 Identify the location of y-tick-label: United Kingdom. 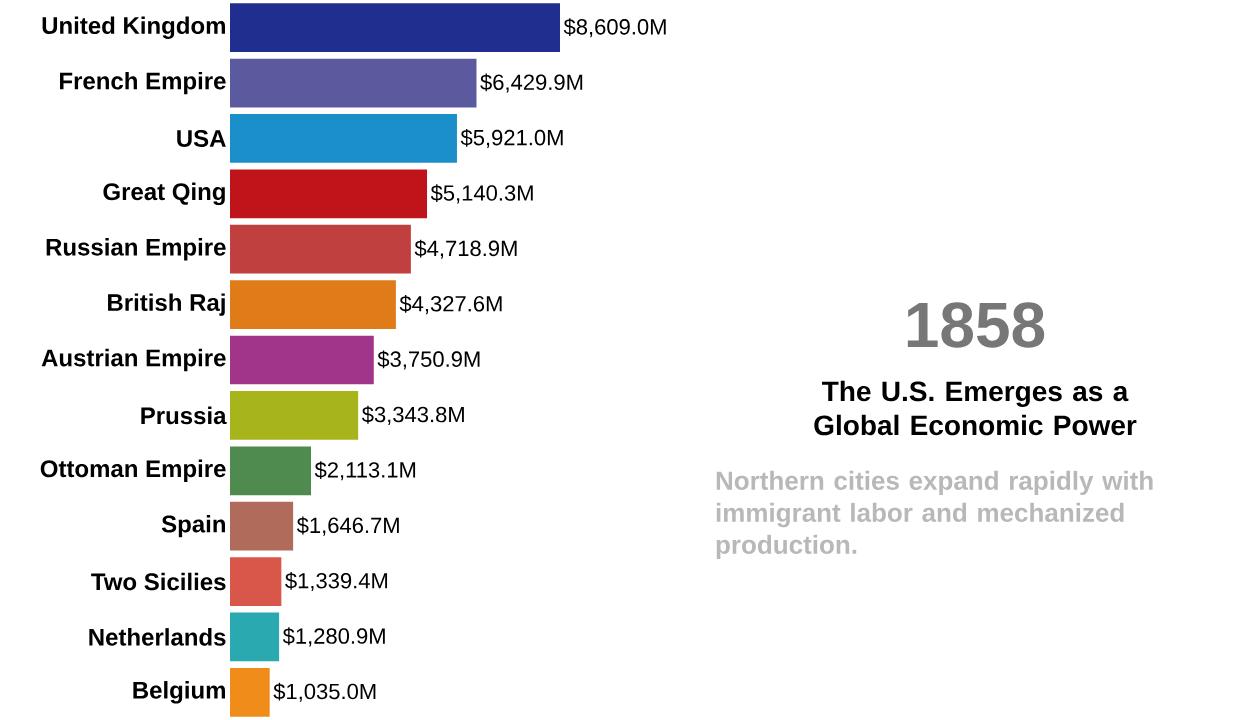
(133, 27).